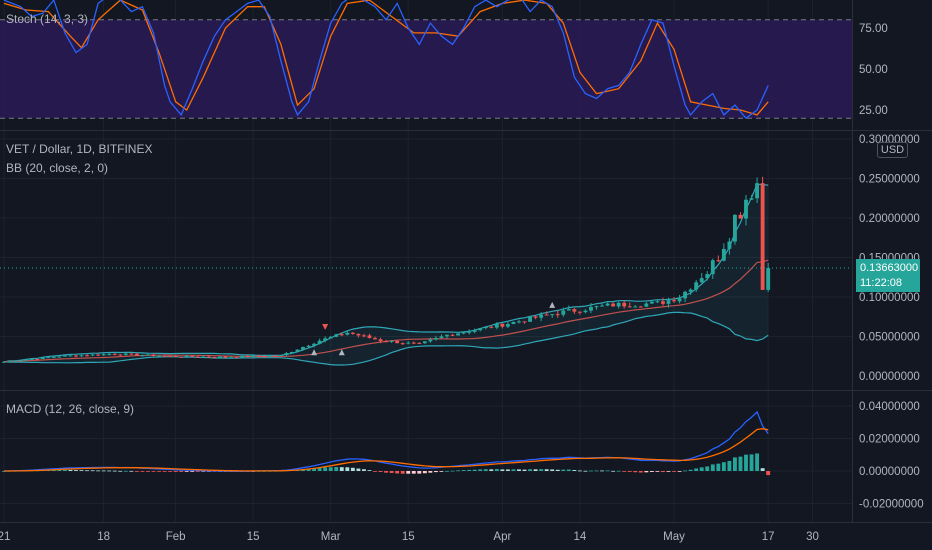 The width and height of the screenshot is (932, 550). Describe the element at coordinates (873, 111) in the screenshot. I see `stoch-axis-tick: 25.00` at that location.